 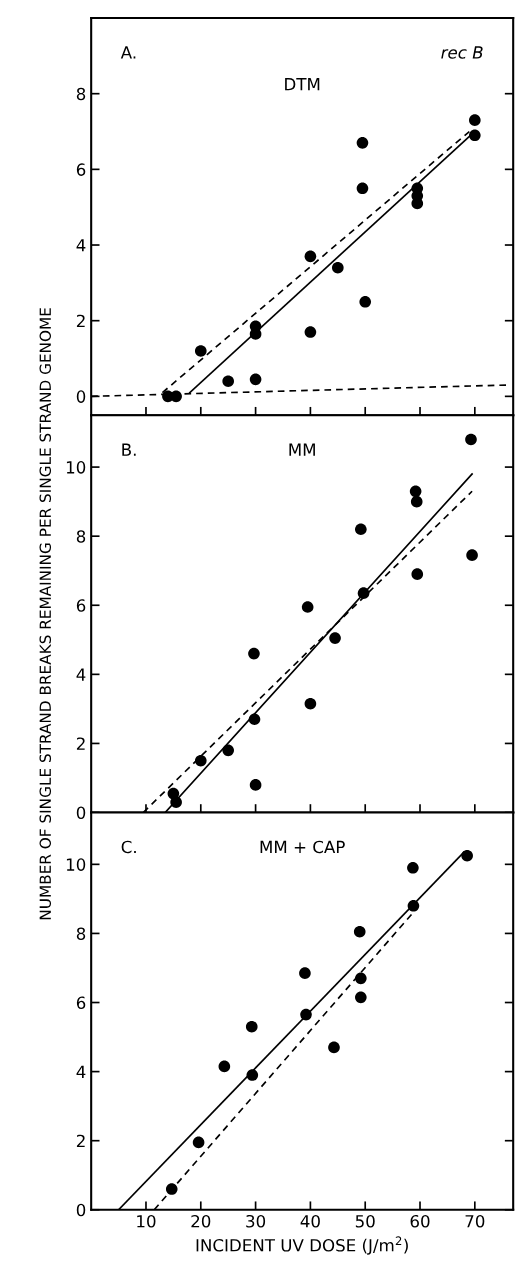 I want to click on annotation: DTM, so click(x=302, y=84).